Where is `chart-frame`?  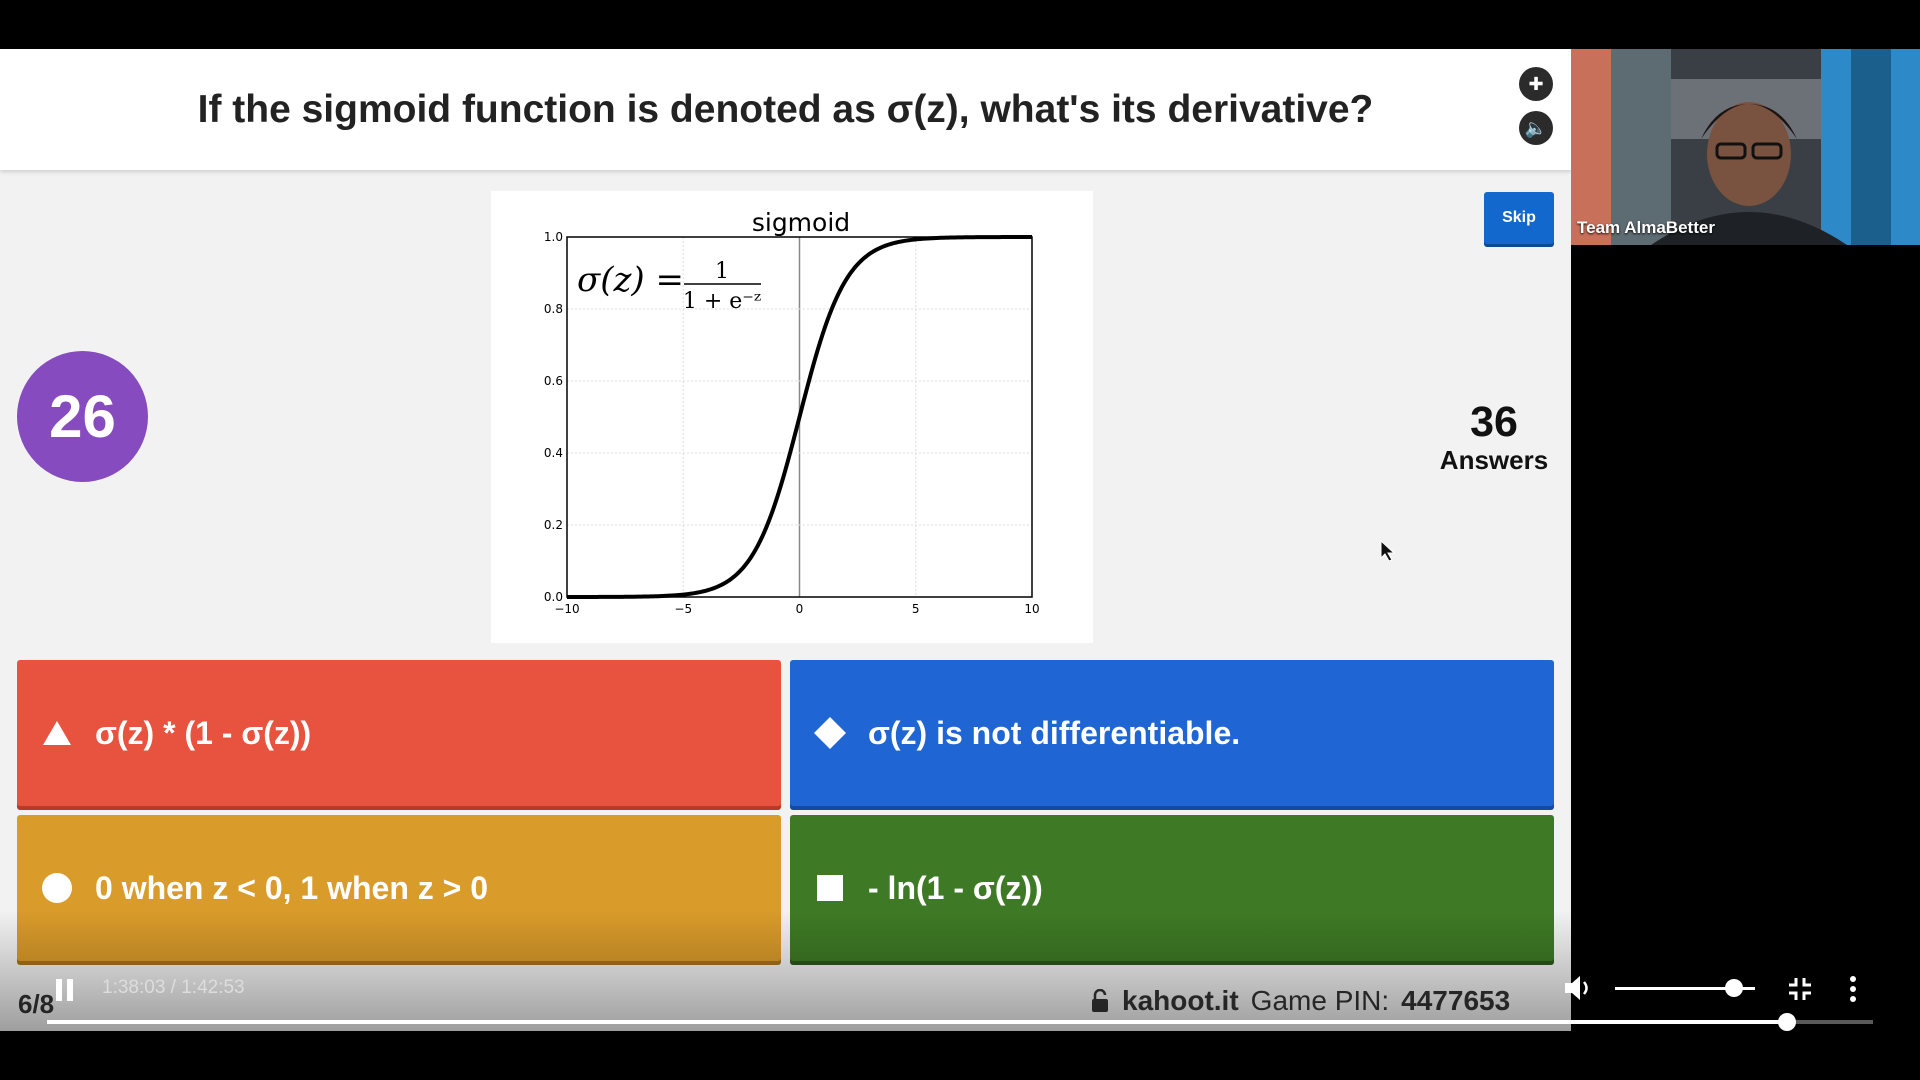
chart-frame is located at coordinates (799, 417).